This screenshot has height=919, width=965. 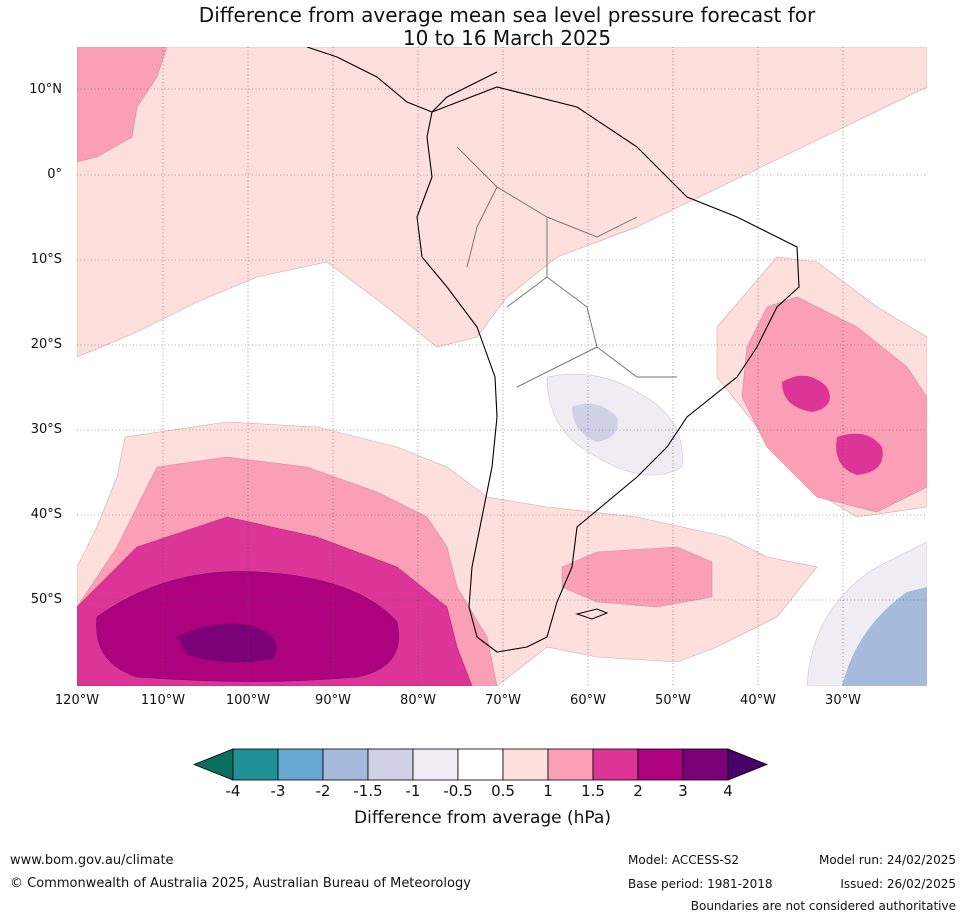 What do you see at coordinates (233, 791) in the screenshot?
I see `legend-tick: -4` at bounding box center [233, 791].